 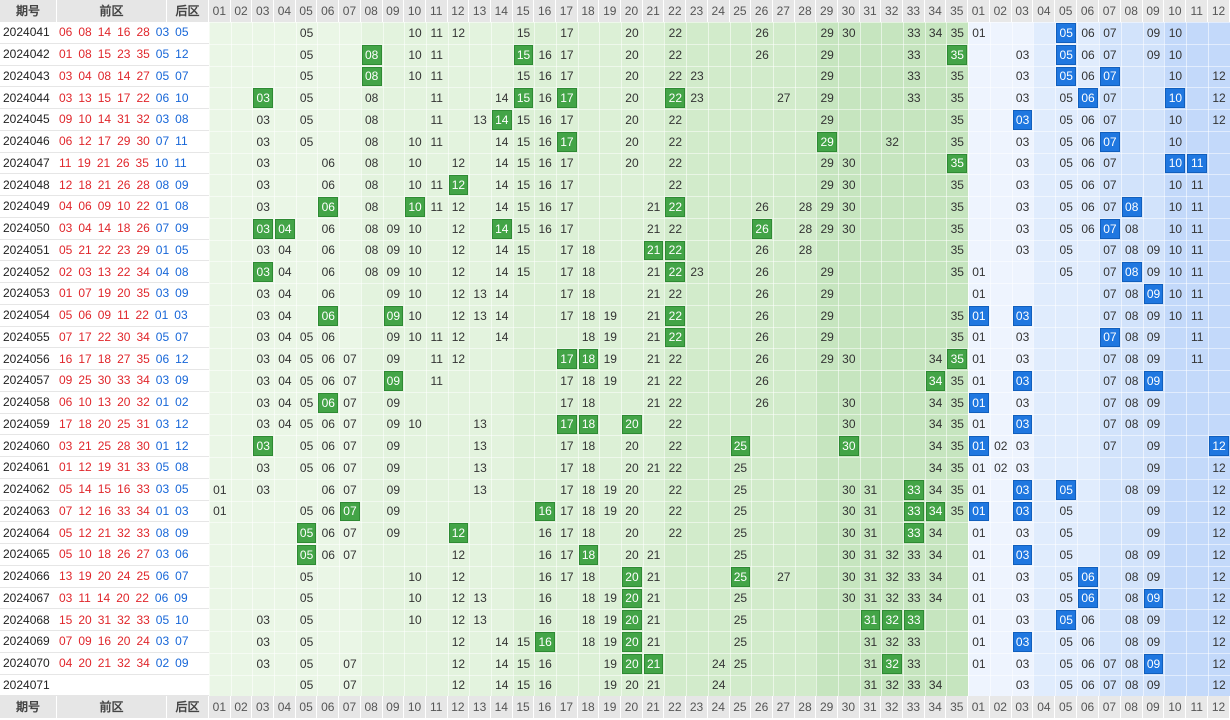 I want to click on front-number-cell: 04, so click(x=285, y=272).